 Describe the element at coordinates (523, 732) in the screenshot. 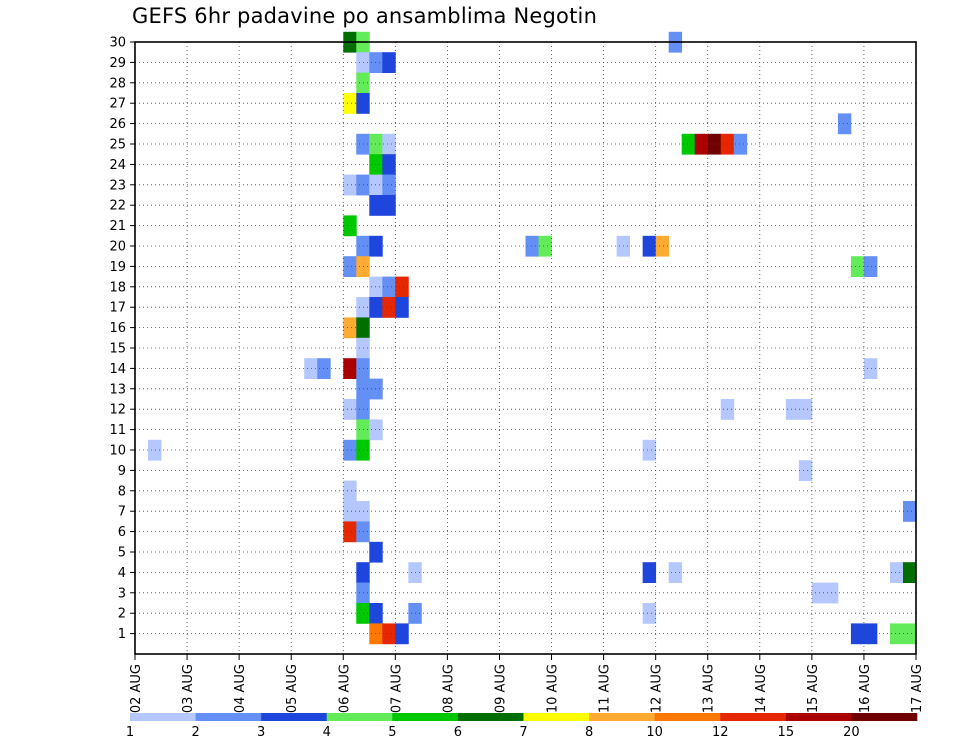

I see `colorbar-label: 7` at that location.